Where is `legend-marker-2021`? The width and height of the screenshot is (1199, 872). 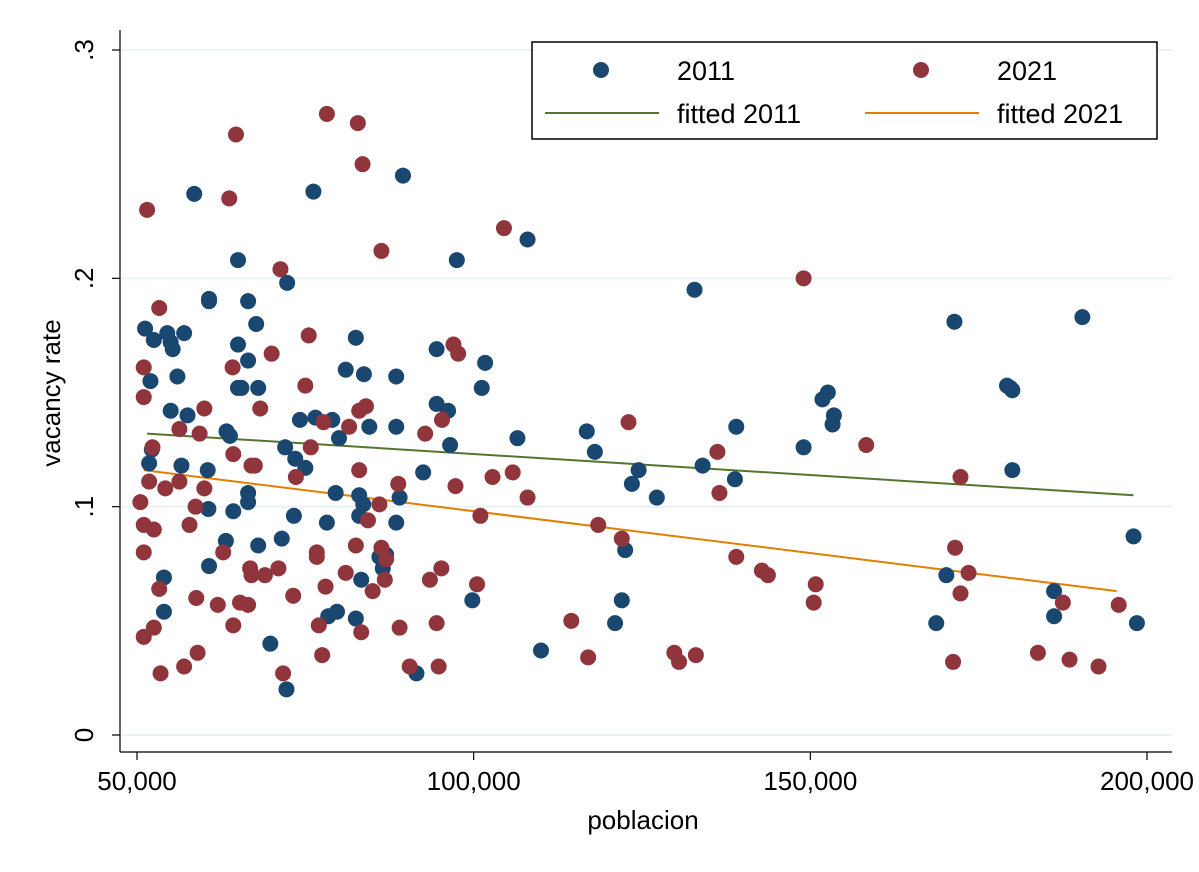
legend-marker-2021 is located at coordinates (921, 70).